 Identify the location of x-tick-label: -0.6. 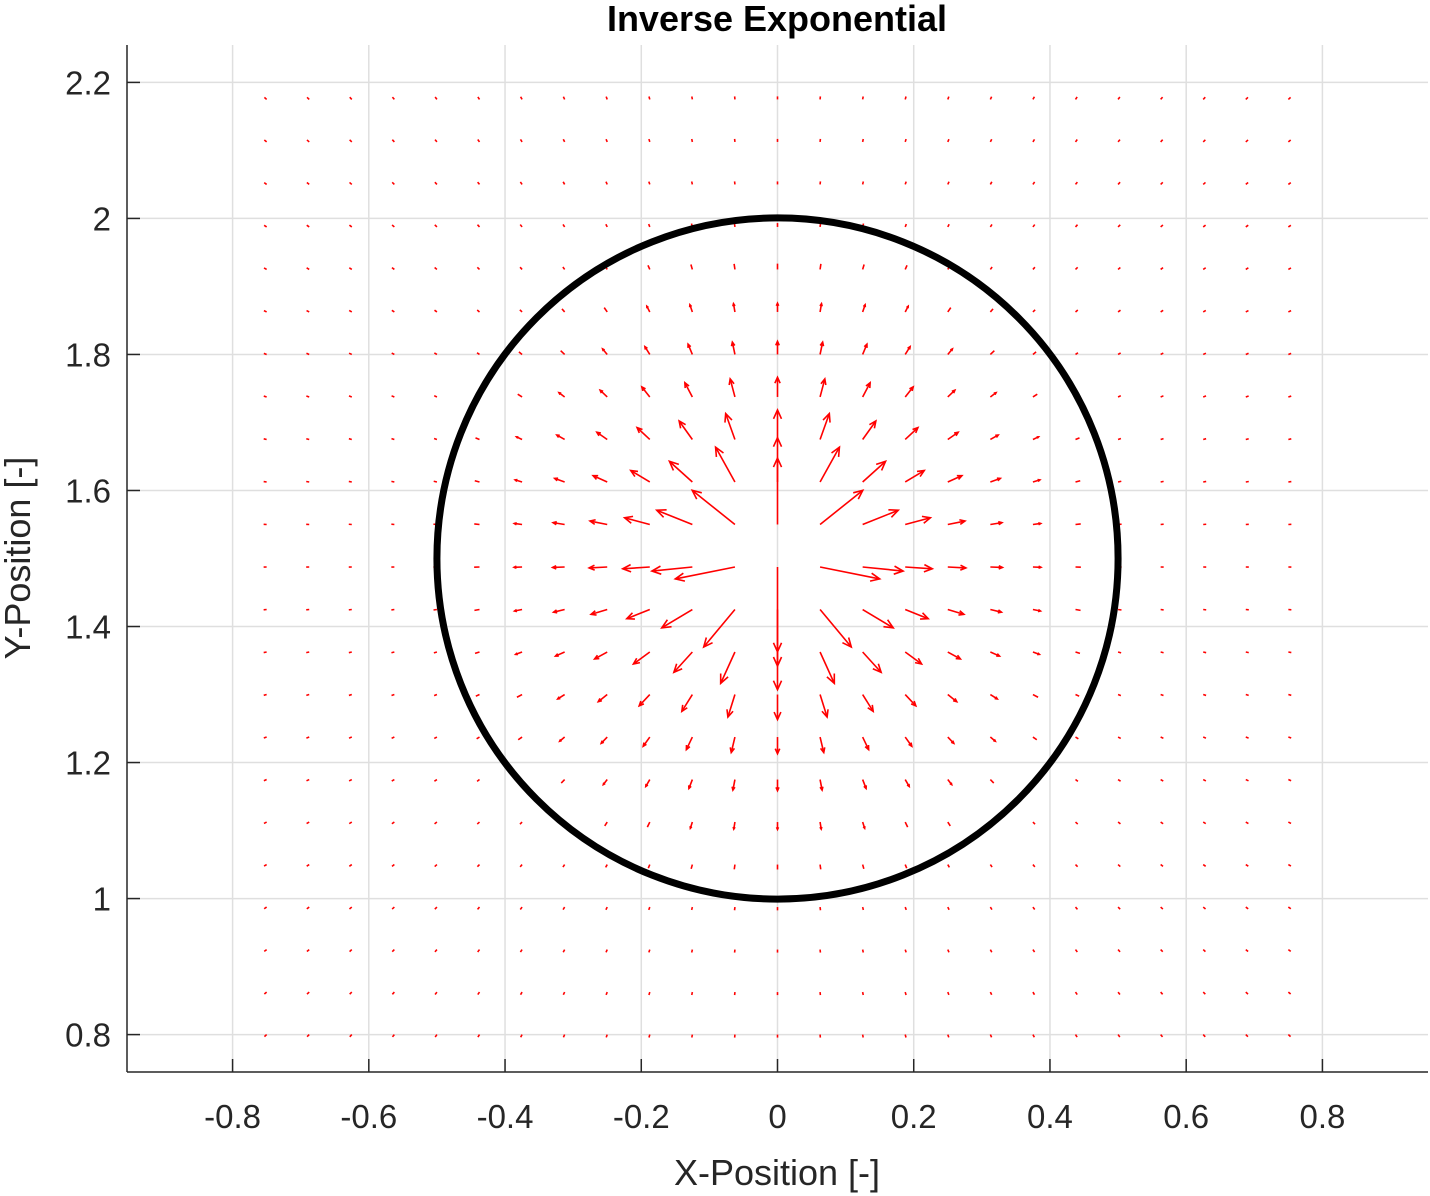
(368, 1116).